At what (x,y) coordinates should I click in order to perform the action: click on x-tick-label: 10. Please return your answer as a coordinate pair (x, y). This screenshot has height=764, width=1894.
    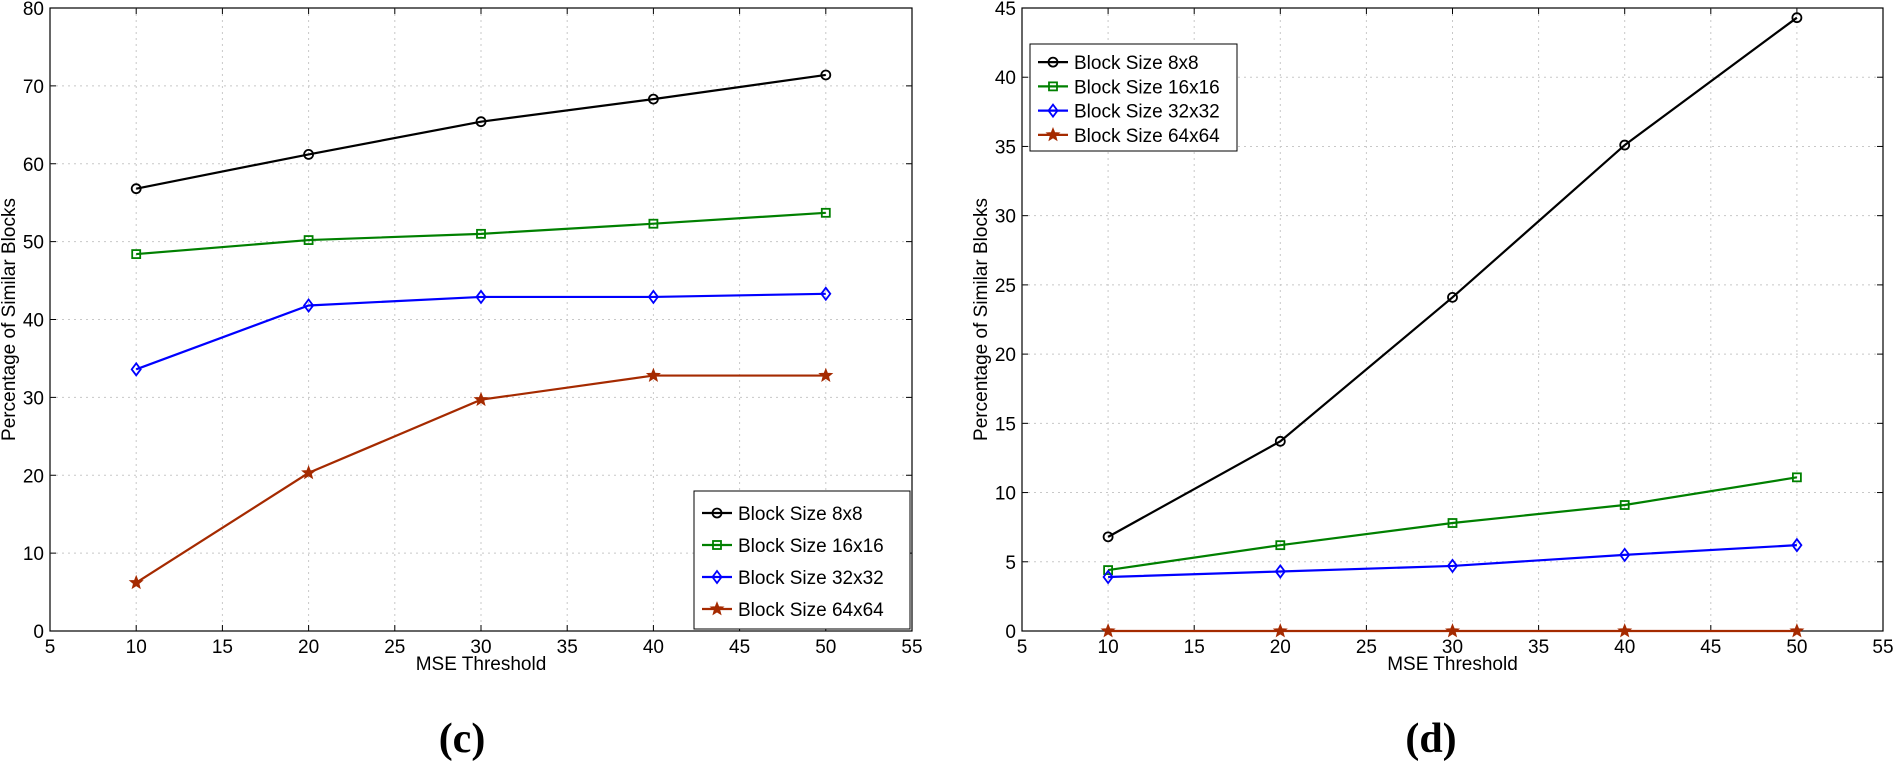
    Looking at the image, I should click on (1108, 647).